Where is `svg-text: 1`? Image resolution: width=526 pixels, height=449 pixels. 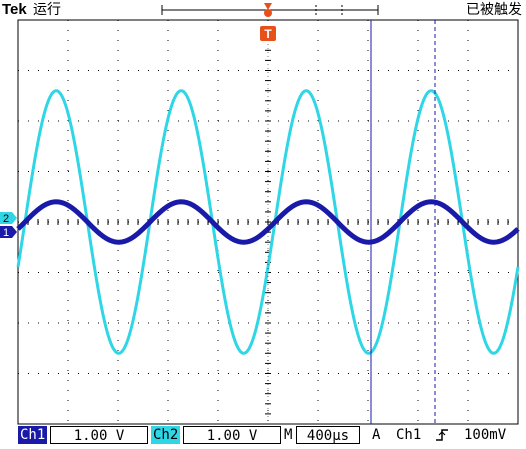
svg-text: 1 is located at coordinates (6, 233).